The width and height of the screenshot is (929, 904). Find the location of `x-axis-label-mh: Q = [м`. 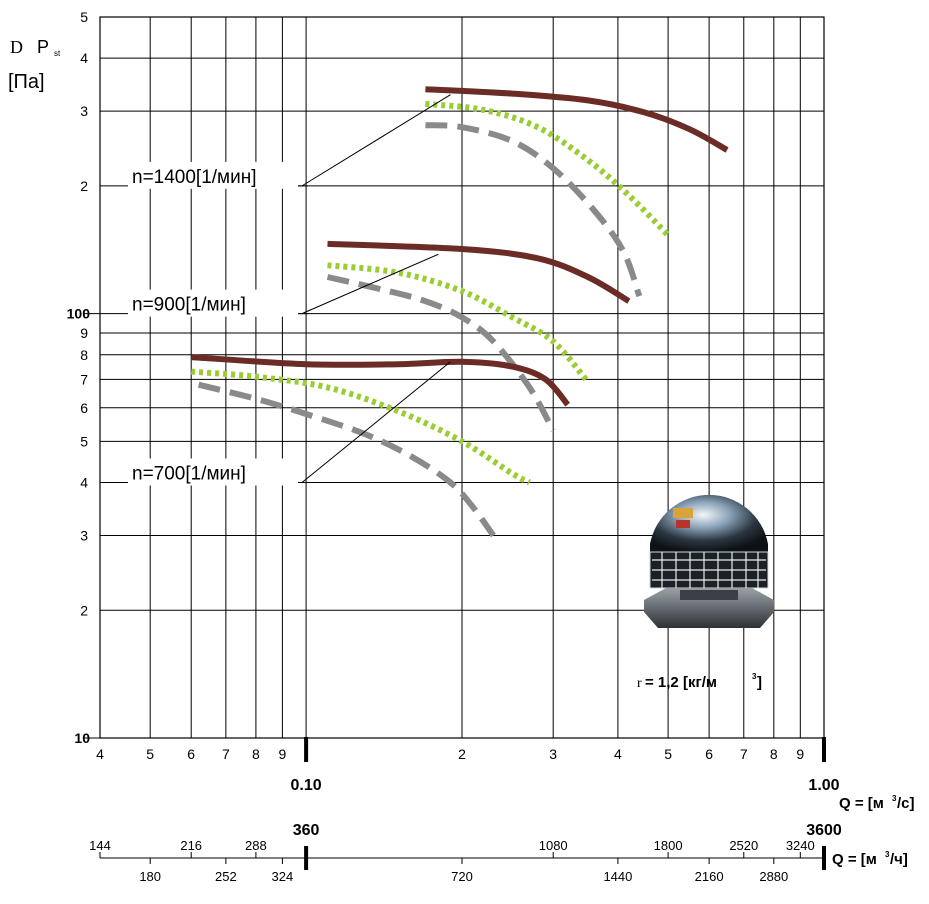

x-axis-label-mh: Q = [м is located at coordinates (854, 859).